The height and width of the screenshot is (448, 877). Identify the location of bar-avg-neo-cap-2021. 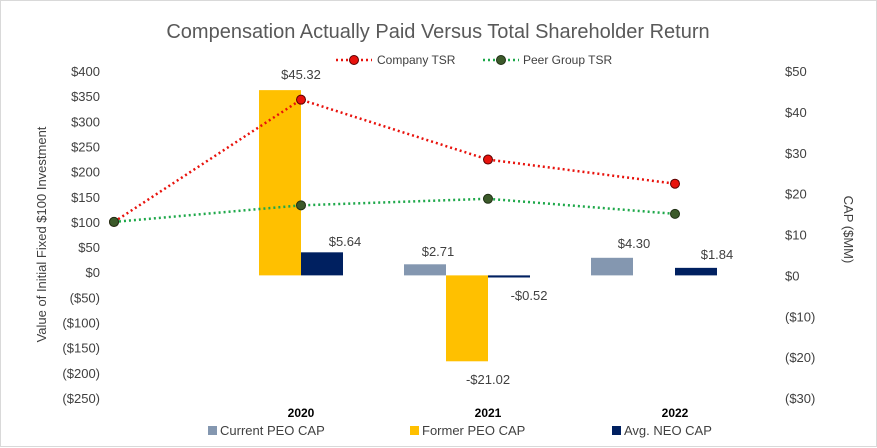
(509, 276).